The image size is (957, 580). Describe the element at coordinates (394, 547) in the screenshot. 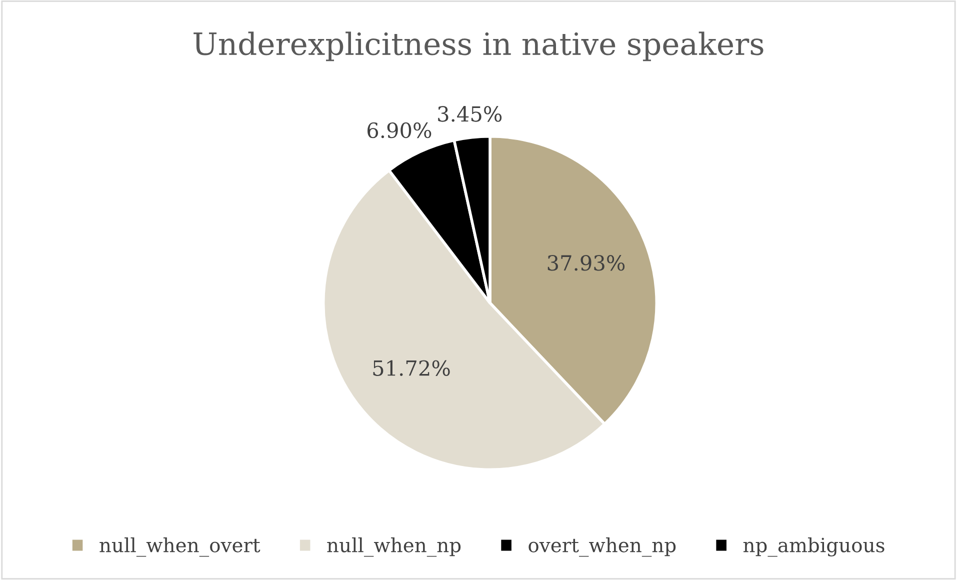

I see `legend-label: null_when_np` at that location.